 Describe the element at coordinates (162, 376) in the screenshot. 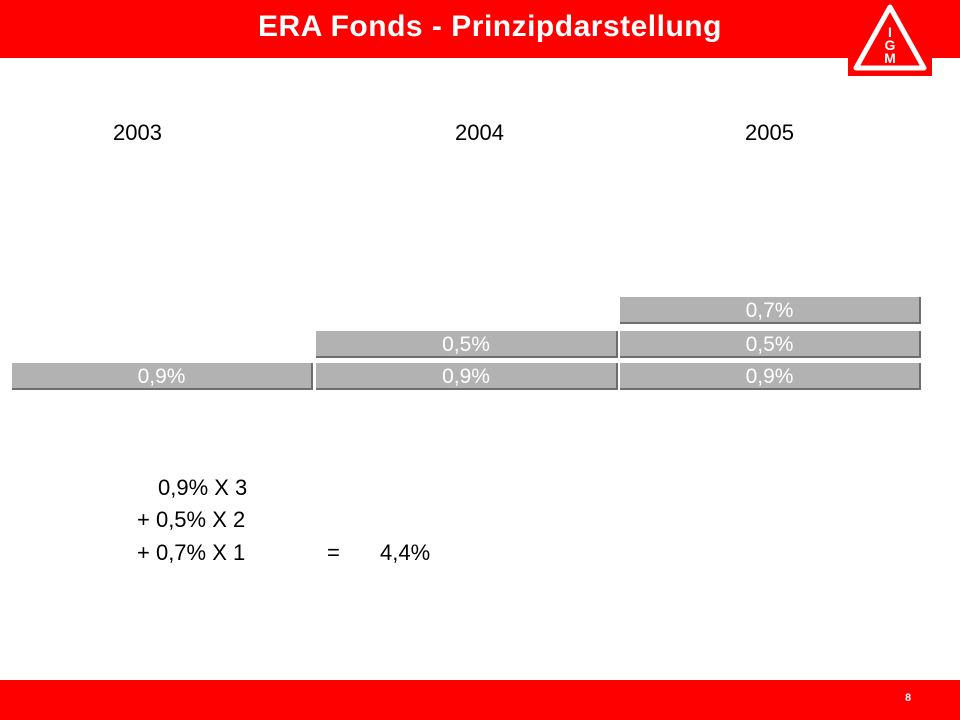

I see `block-2003-base: 0,9%` at that location.